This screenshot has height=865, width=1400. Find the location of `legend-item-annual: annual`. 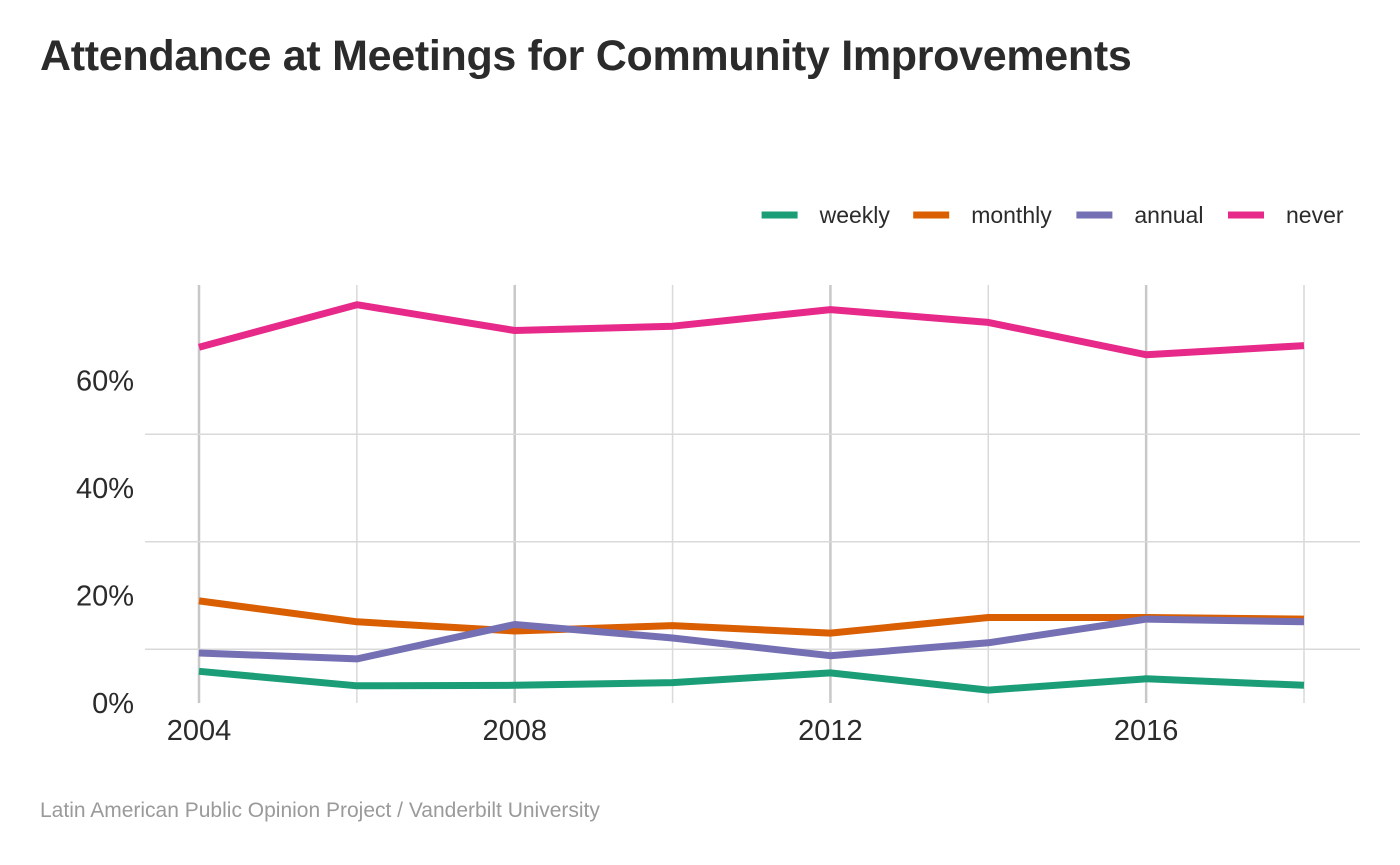

legend-item-annual: annual is located at coordinates (1139, 215).